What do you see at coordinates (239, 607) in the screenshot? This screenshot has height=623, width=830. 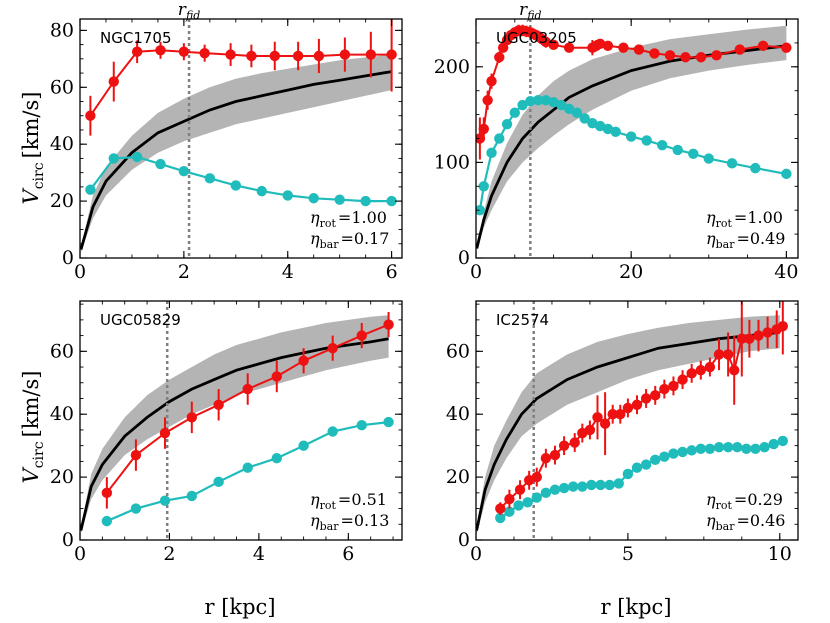 I see `xlabel-left: r [kpc]` at bounding box center [239, 607].